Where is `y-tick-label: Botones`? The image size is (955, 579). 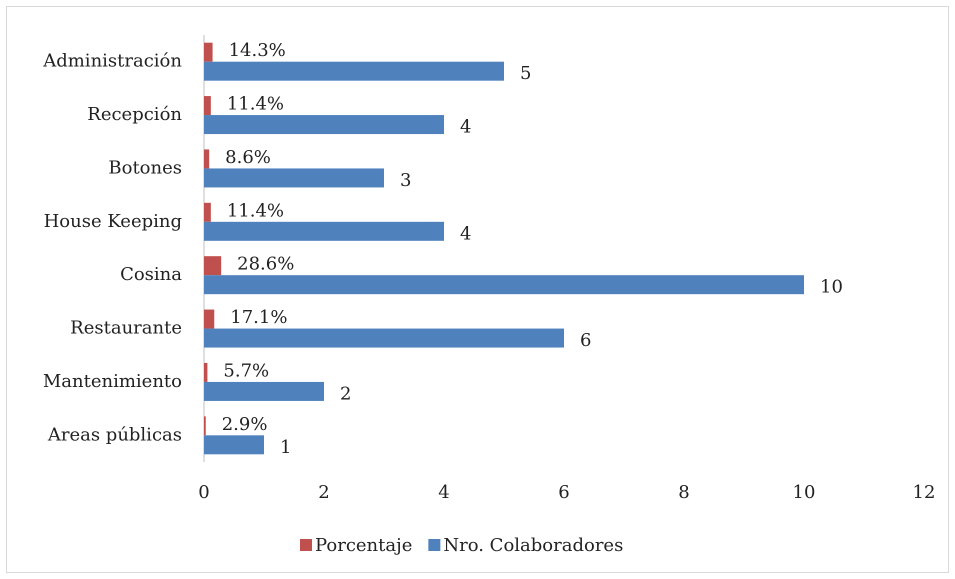
y-tick-label: Botones is located at coordinates (145, 167).